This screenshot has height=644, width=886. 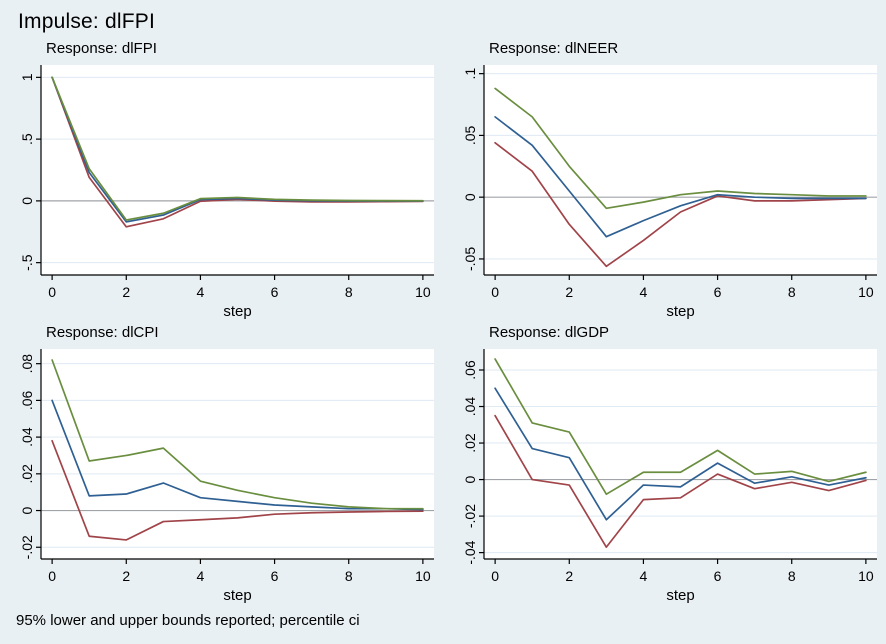 I want to click on y-tick-label: -.05, so click(x=470, y=259).